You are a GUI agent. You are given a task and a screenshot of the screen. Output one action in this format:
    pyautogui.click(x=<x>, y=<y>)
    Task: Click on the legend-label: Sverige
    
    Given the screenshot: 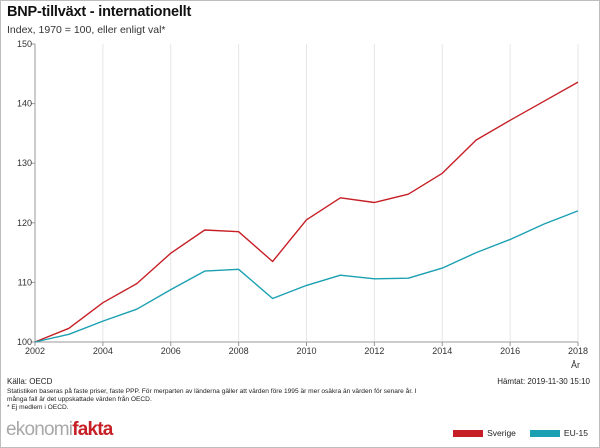 What is the action you would take?
    pyautogui.click(x=501, y=433)
    